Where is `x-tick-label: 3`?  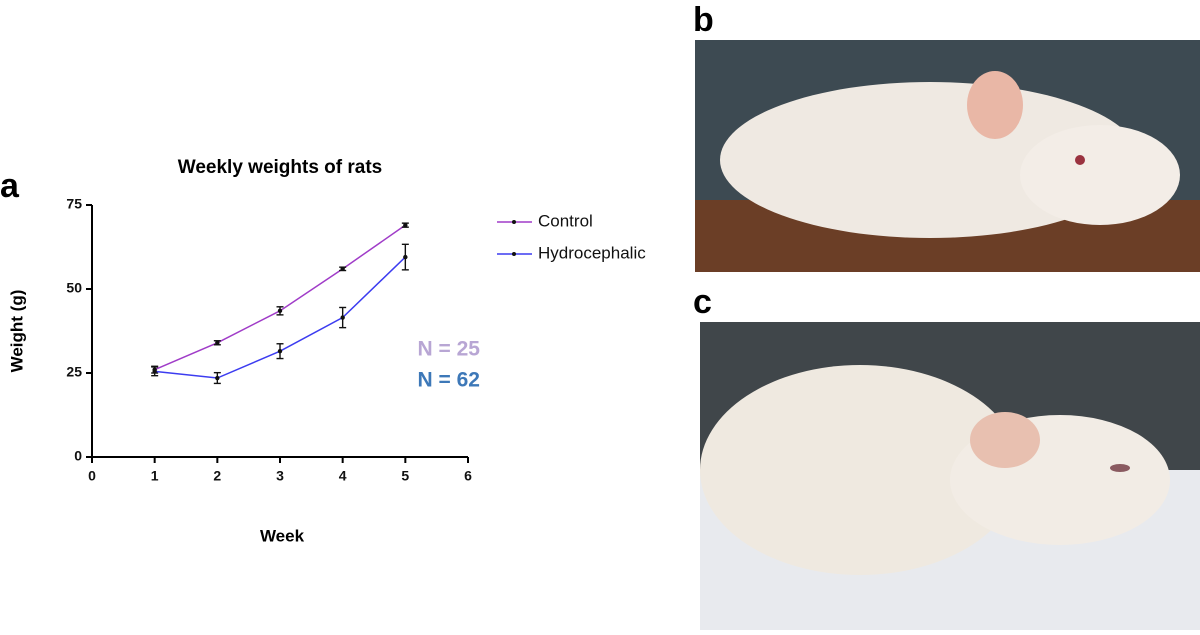
x-tick-label: 3 is located at coordinates (280, 476).